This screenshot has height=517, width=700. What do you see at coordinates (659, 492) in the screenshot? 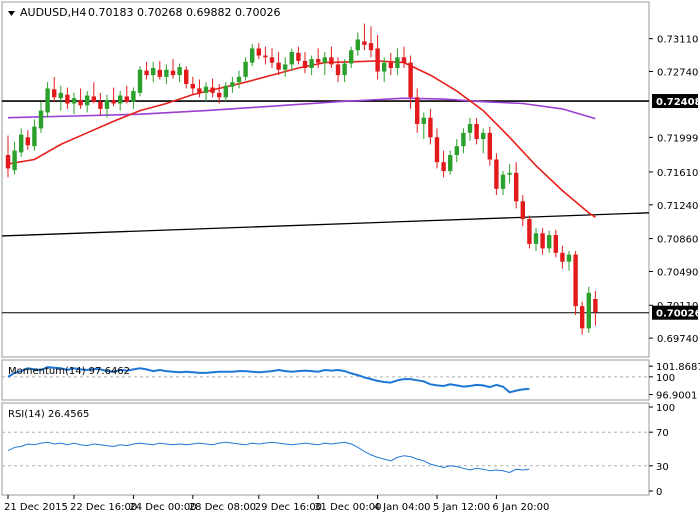
I see `rsi-axis-label: 0` at bounding box center [659, 492].